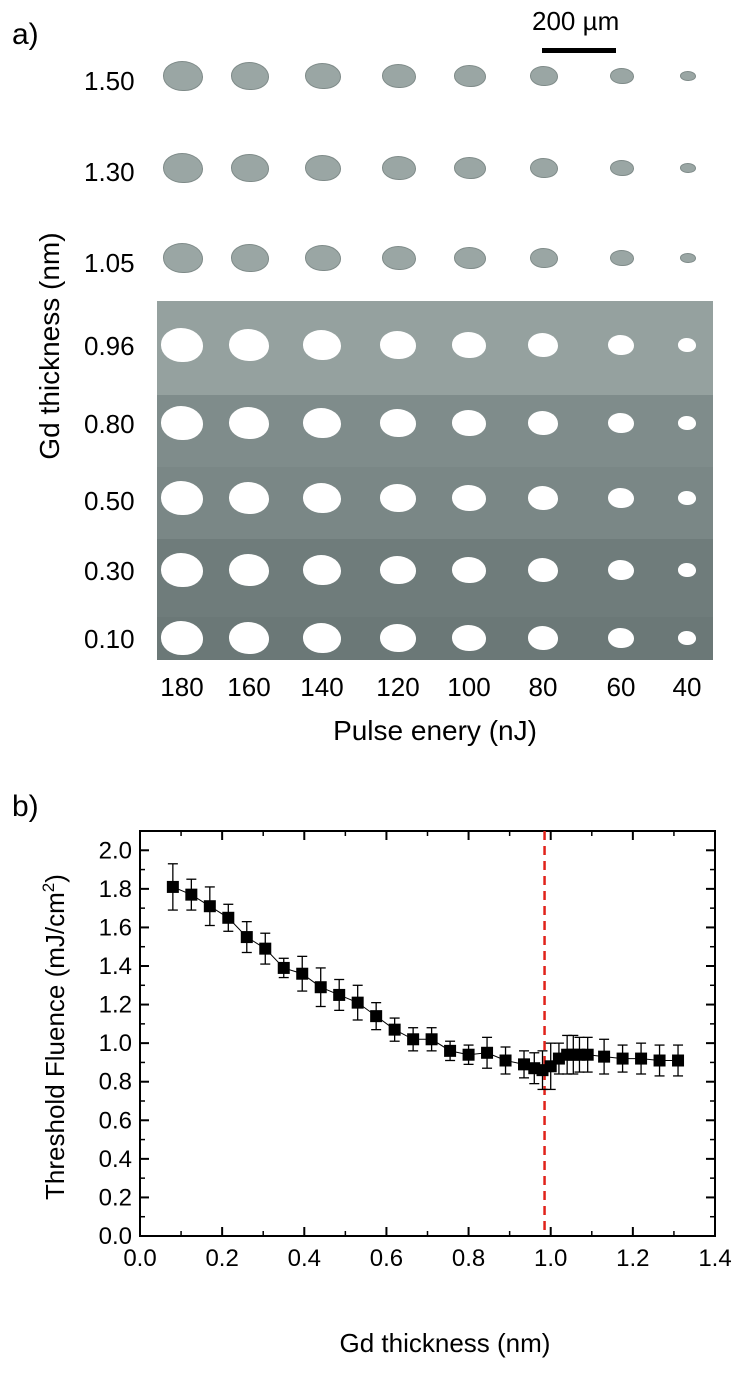  Describe the element at coordinates (55, 878) in the screenshot. I see `chart-ylabel-close: )` at that location.